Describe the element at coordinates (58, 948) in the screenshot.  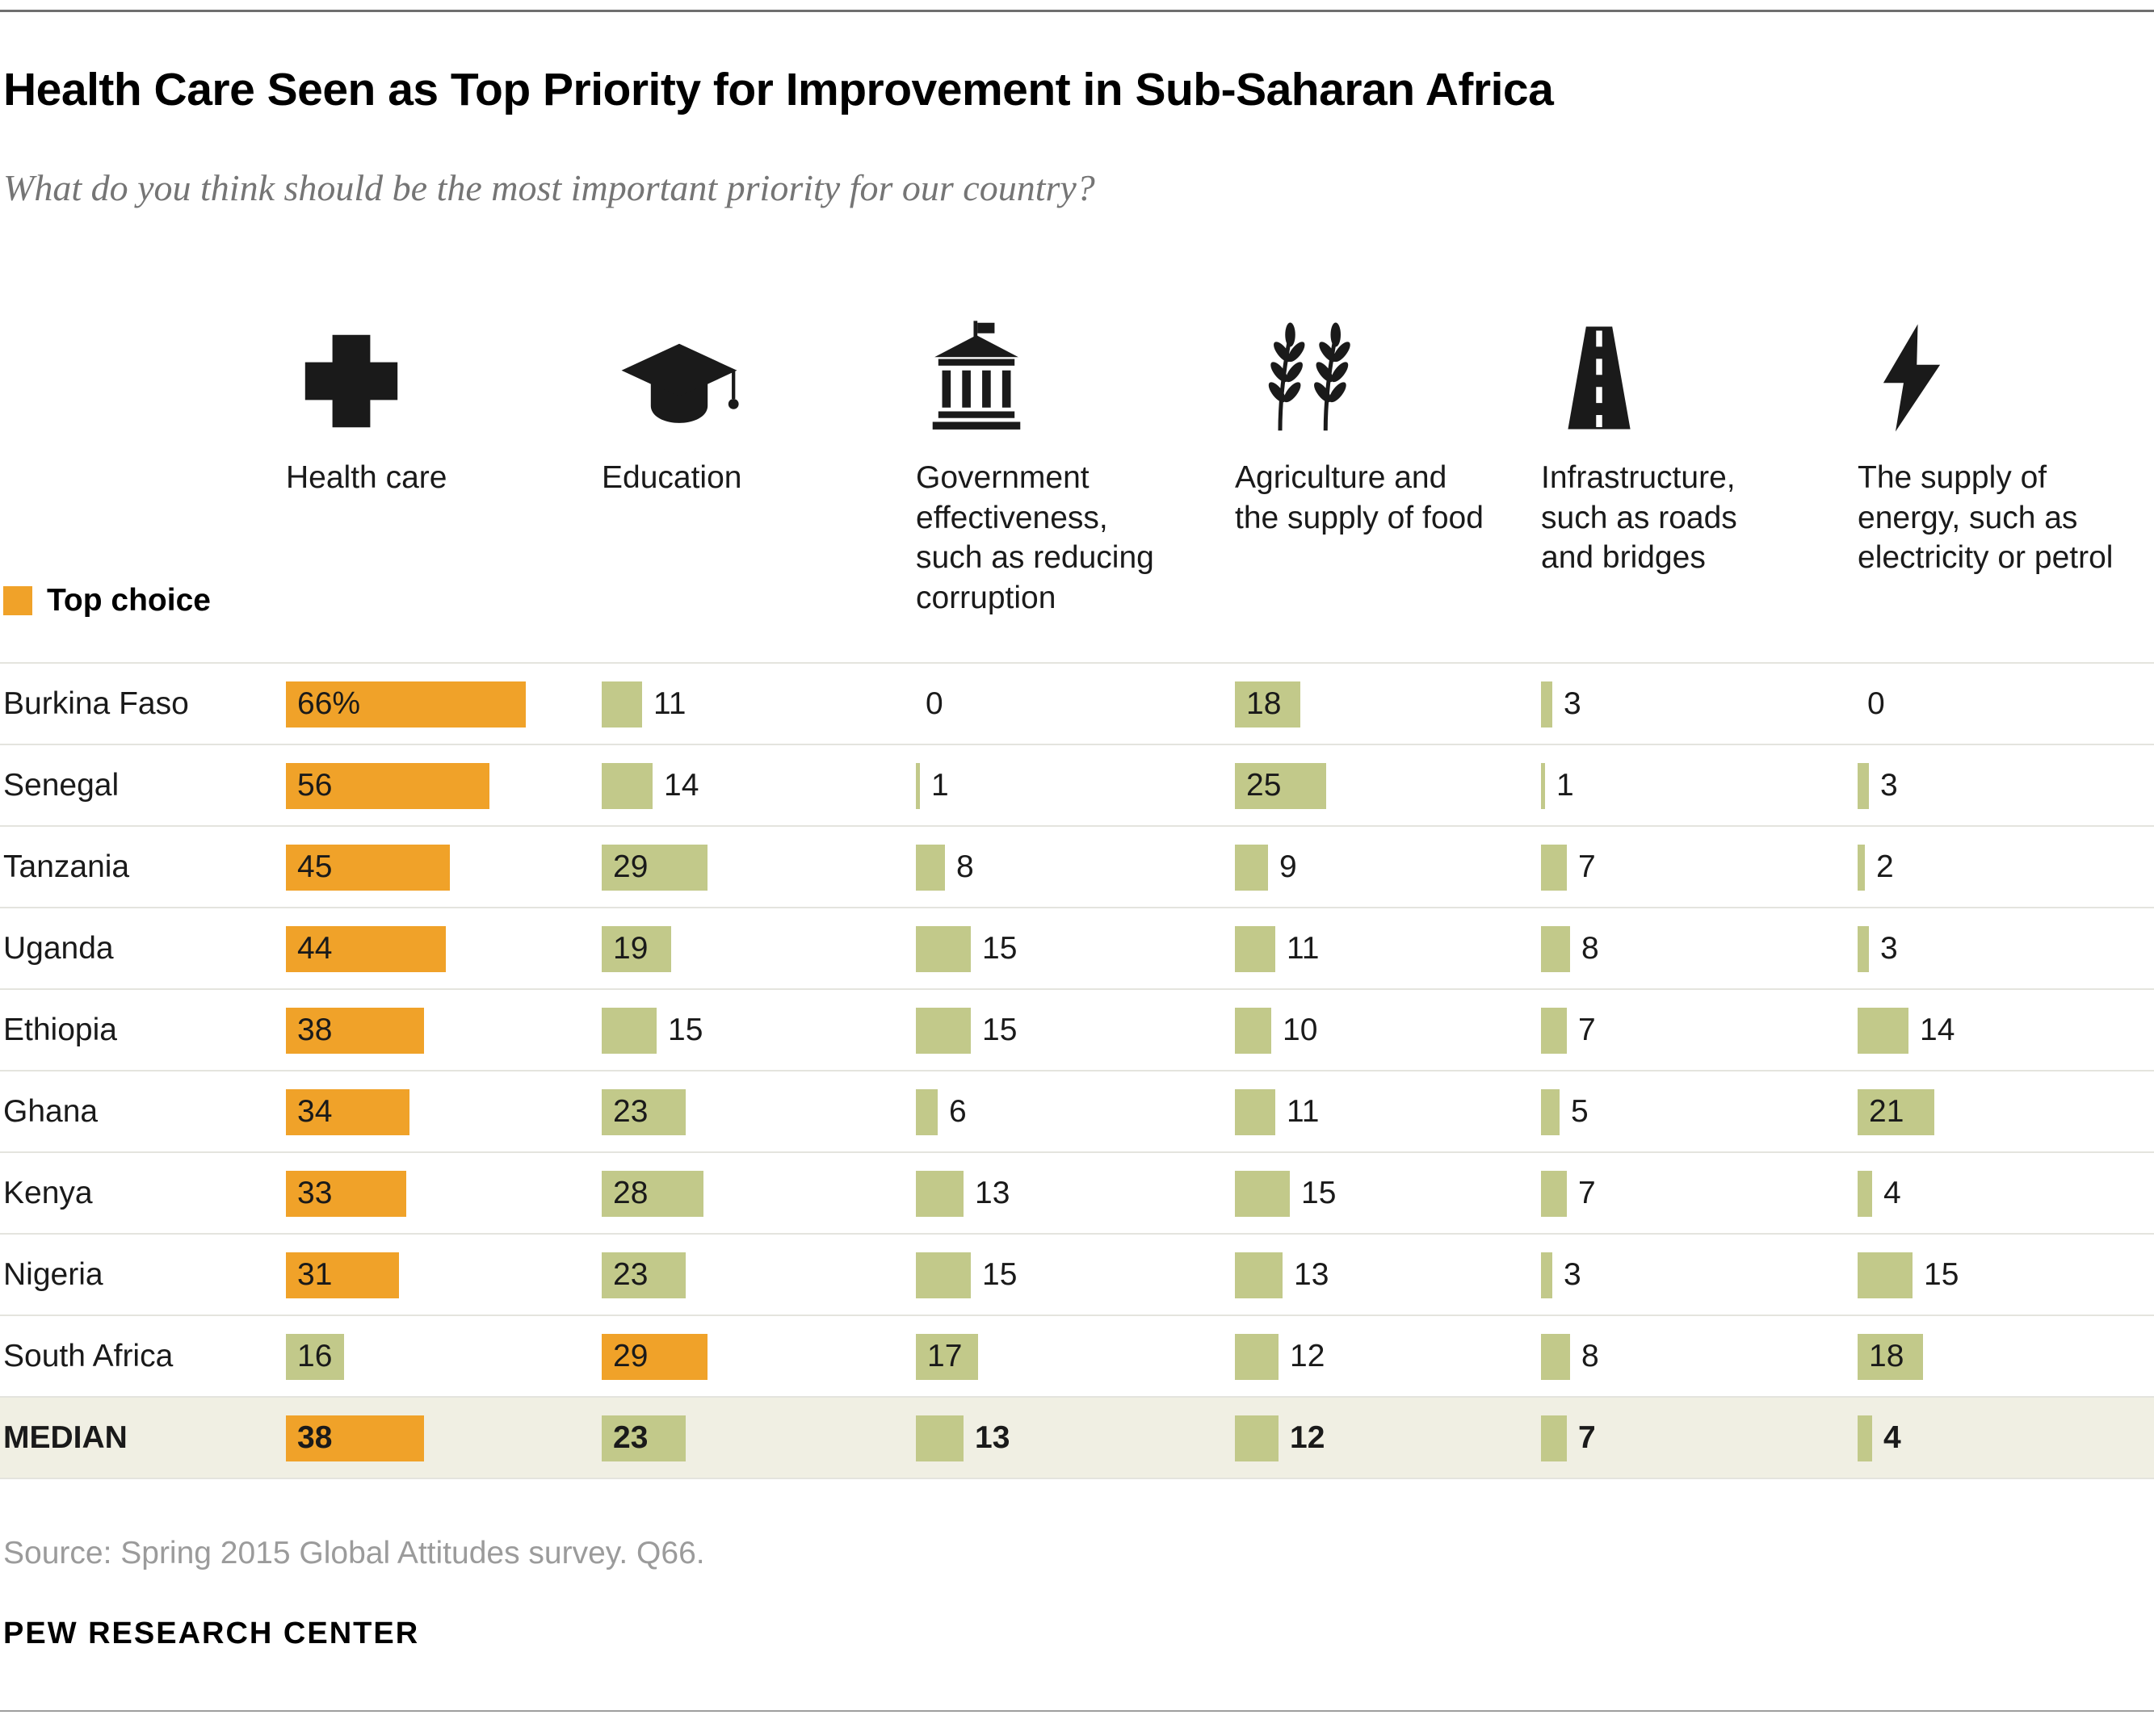
I see `row-label: Uganda` at that location.